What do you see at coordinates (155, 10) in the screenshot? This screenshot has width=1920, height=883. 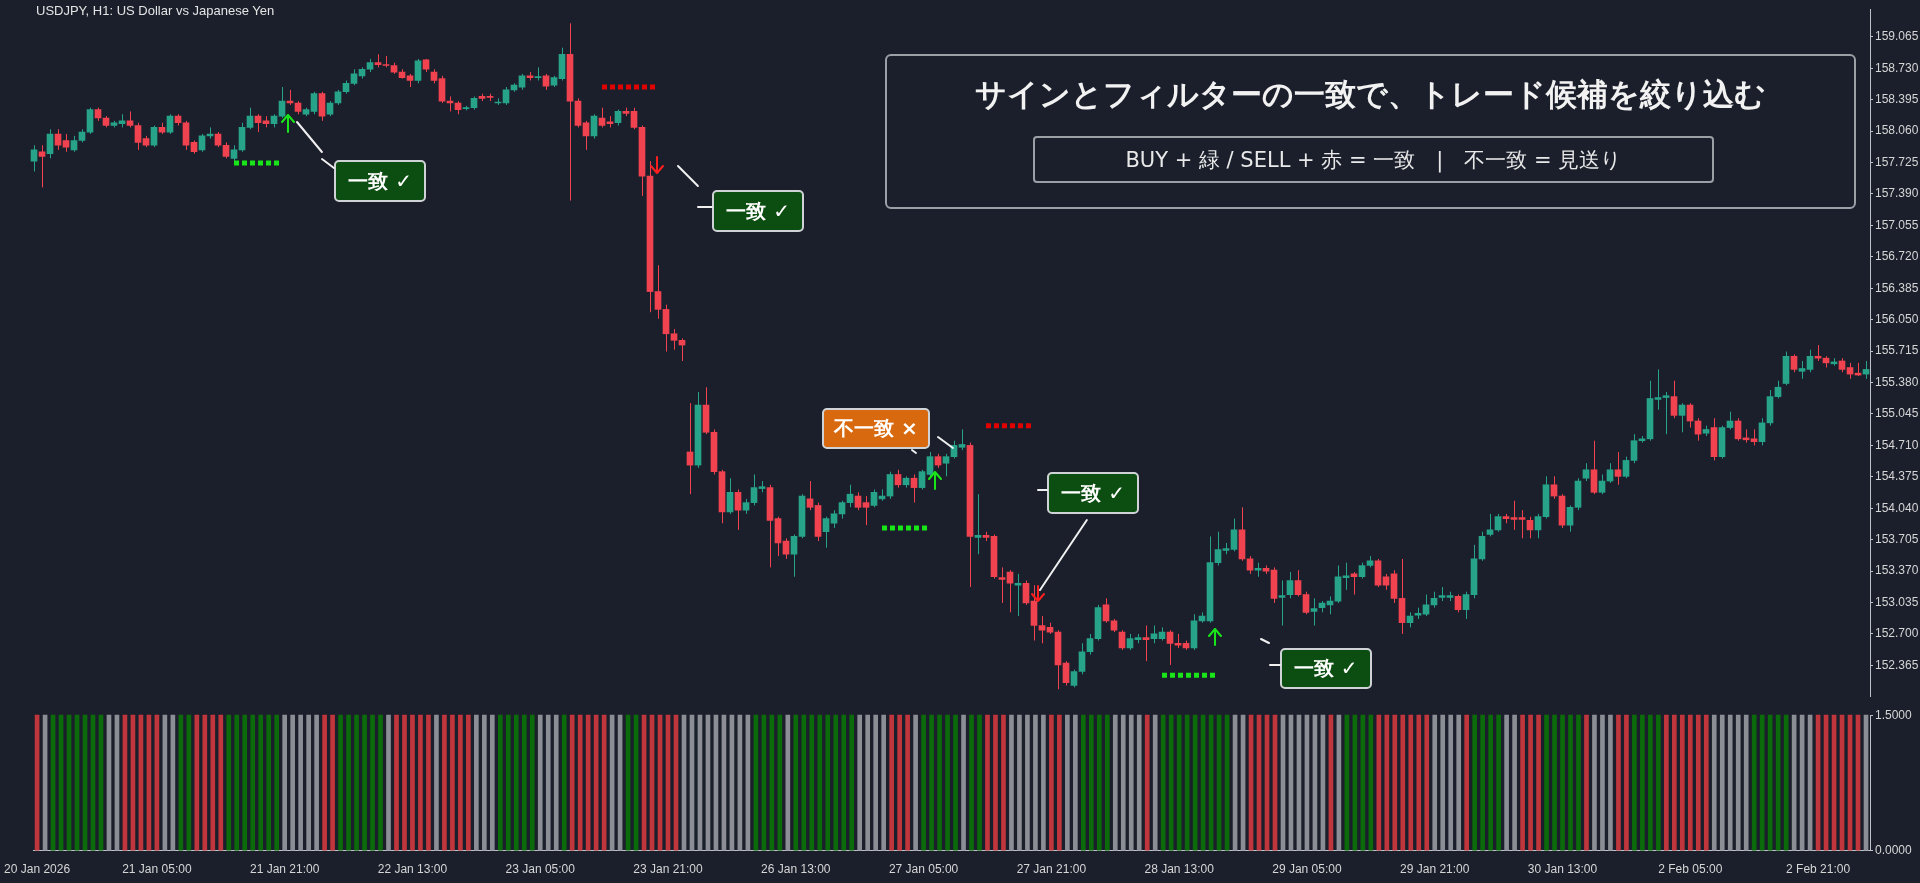 I see `chart-title: USDJPY, H1: US Dollar vs Japanese Yen` at bounding box center [155, 10].